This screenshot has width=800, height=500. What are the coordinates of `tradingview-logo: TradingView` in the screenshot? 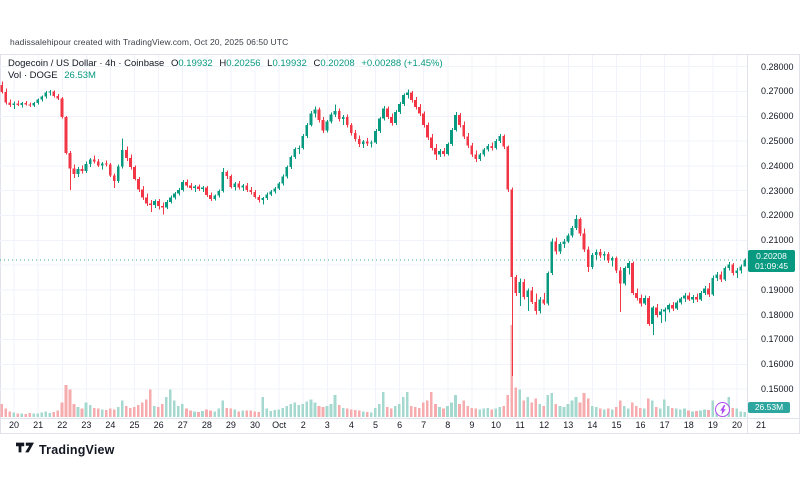 It's located at (65, 450).